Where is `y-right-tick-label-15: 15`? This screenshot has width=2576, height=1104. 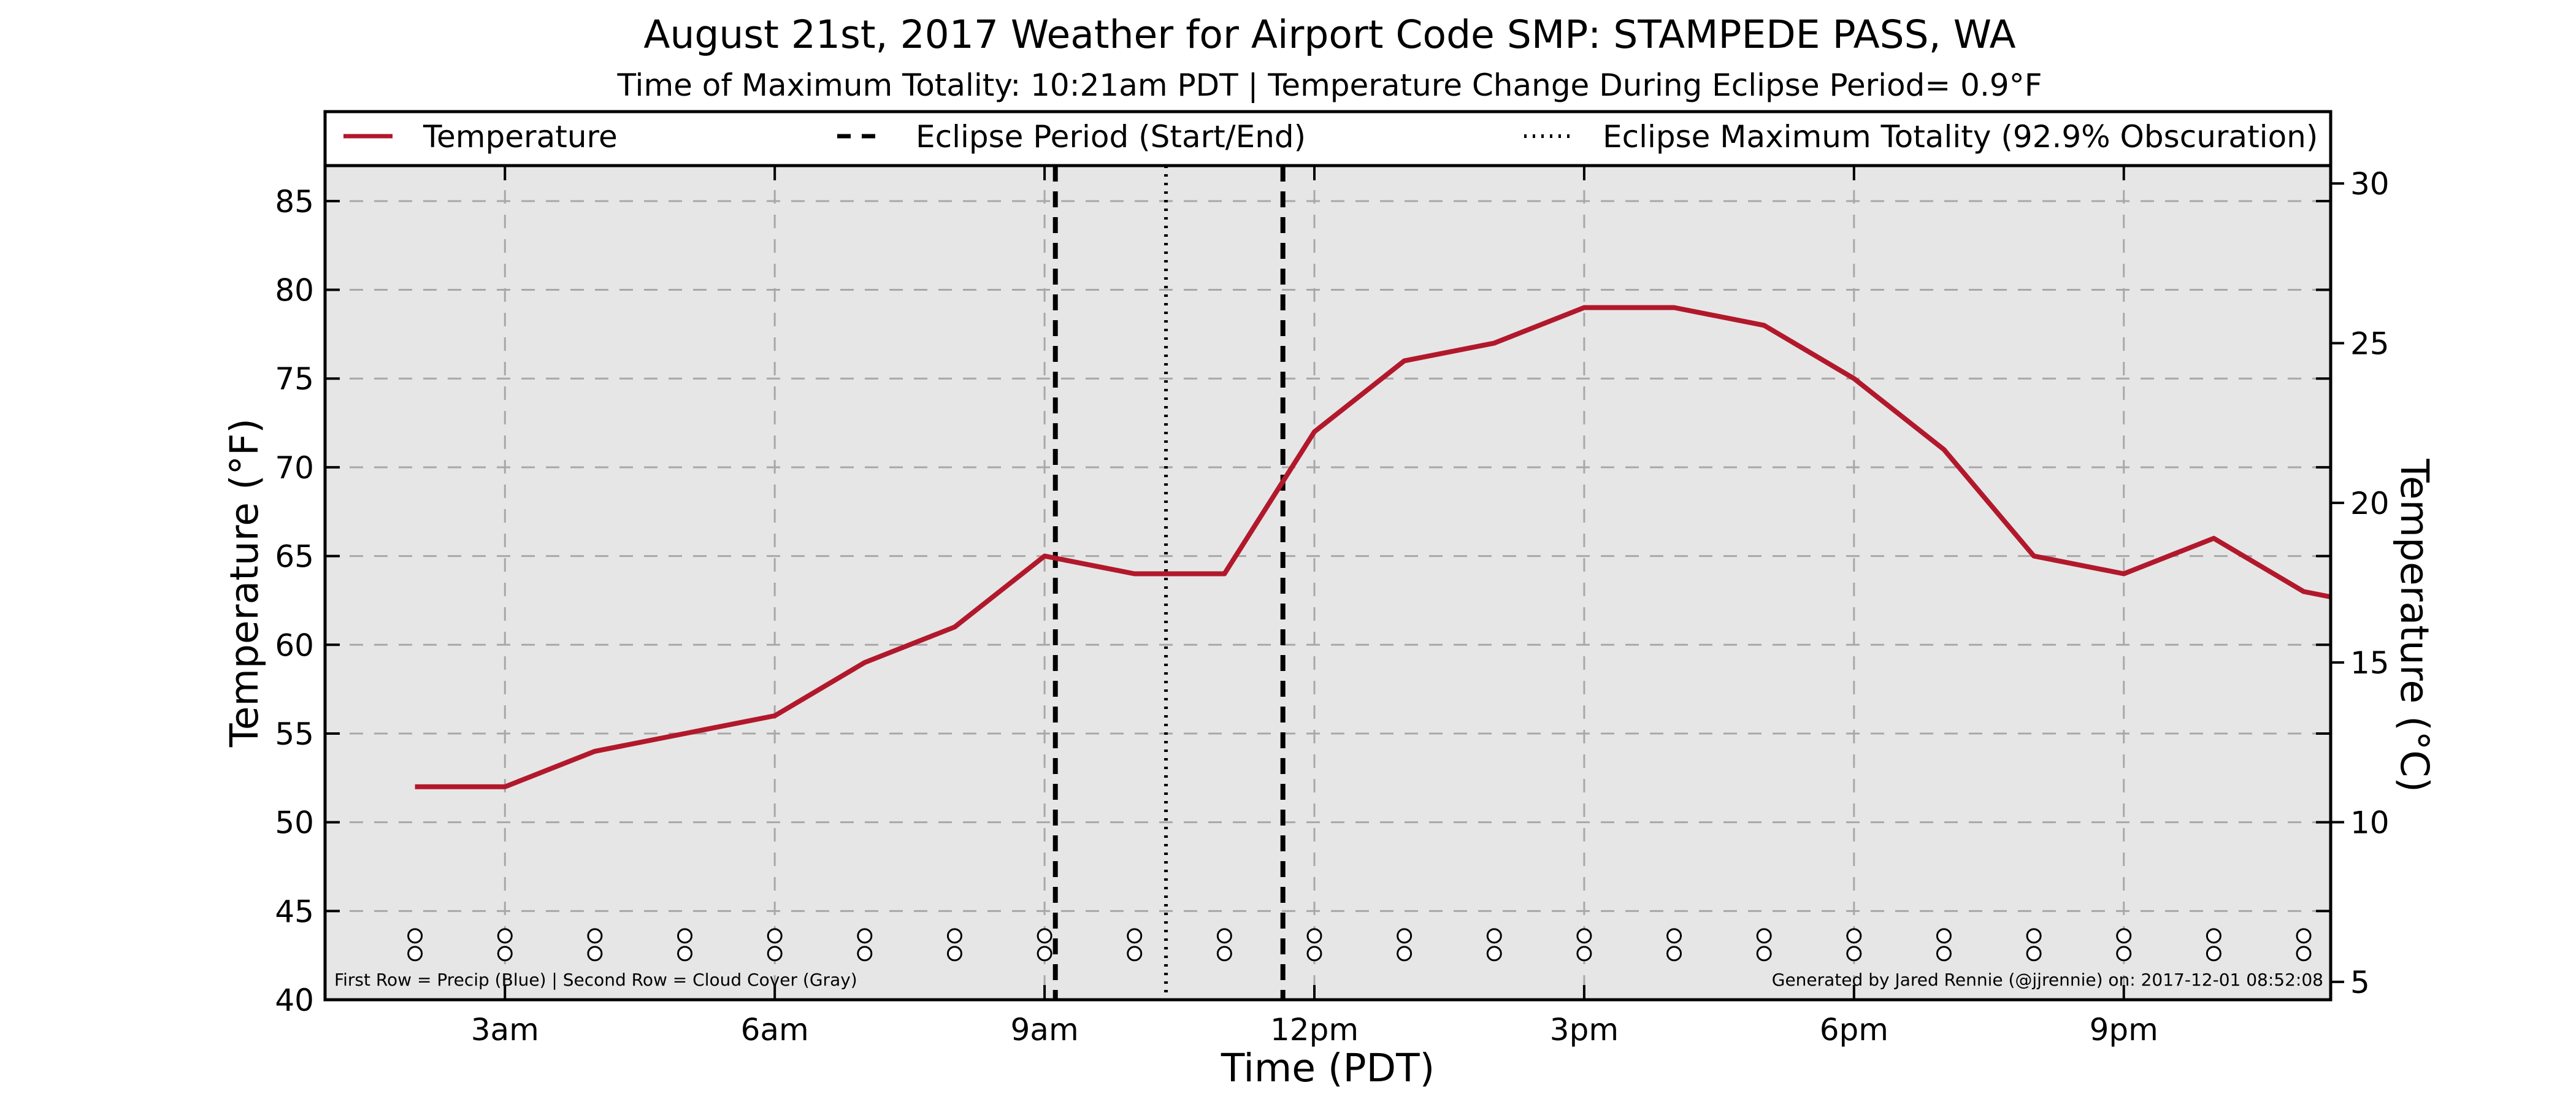 y-right-tick-label-15: 15 is located at coordinates (2370, 663).